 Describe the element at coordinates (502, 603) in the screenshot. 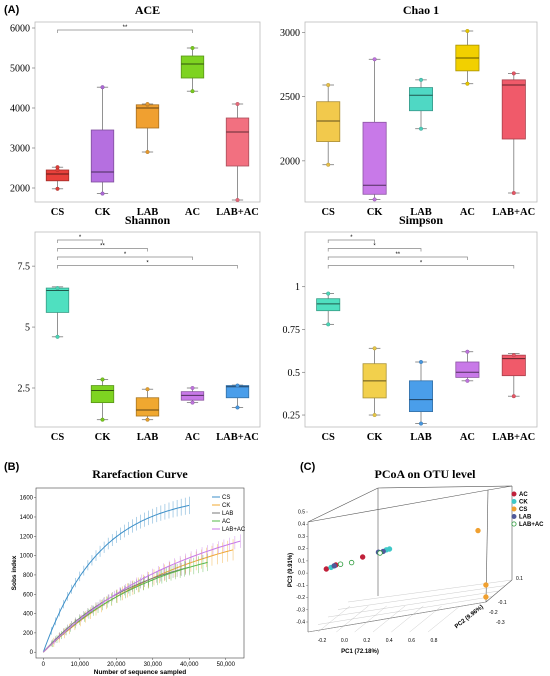

I see `z-tick-label: -0.1` at that location.